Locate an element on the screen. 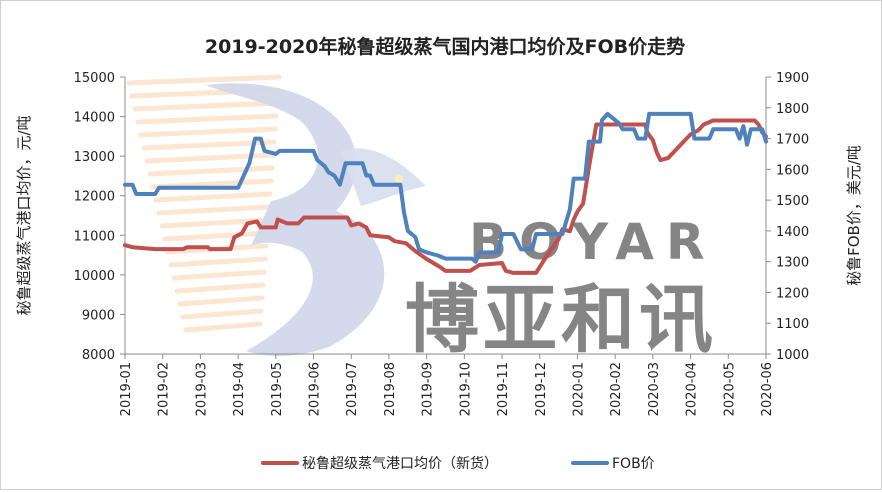  x-tick-label: 2019-02 is located at coordinates (164, 389).